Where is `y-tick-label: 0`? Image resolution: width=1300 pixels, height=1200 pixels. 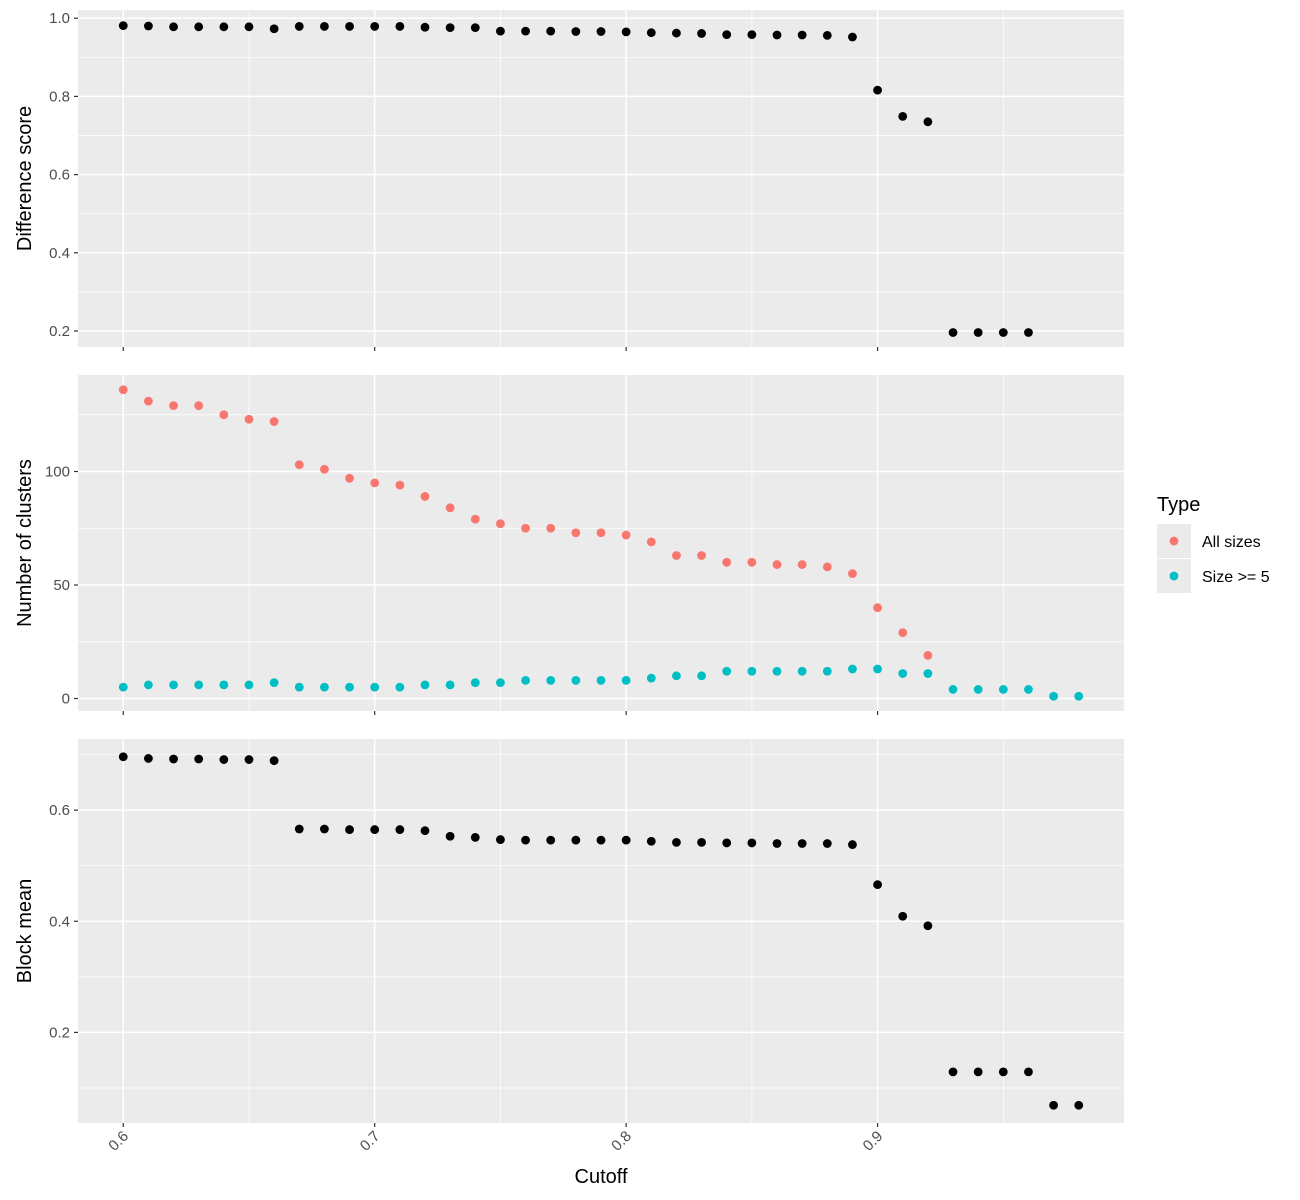
y-tick-label: 0 is located at coordinates (66, 699).